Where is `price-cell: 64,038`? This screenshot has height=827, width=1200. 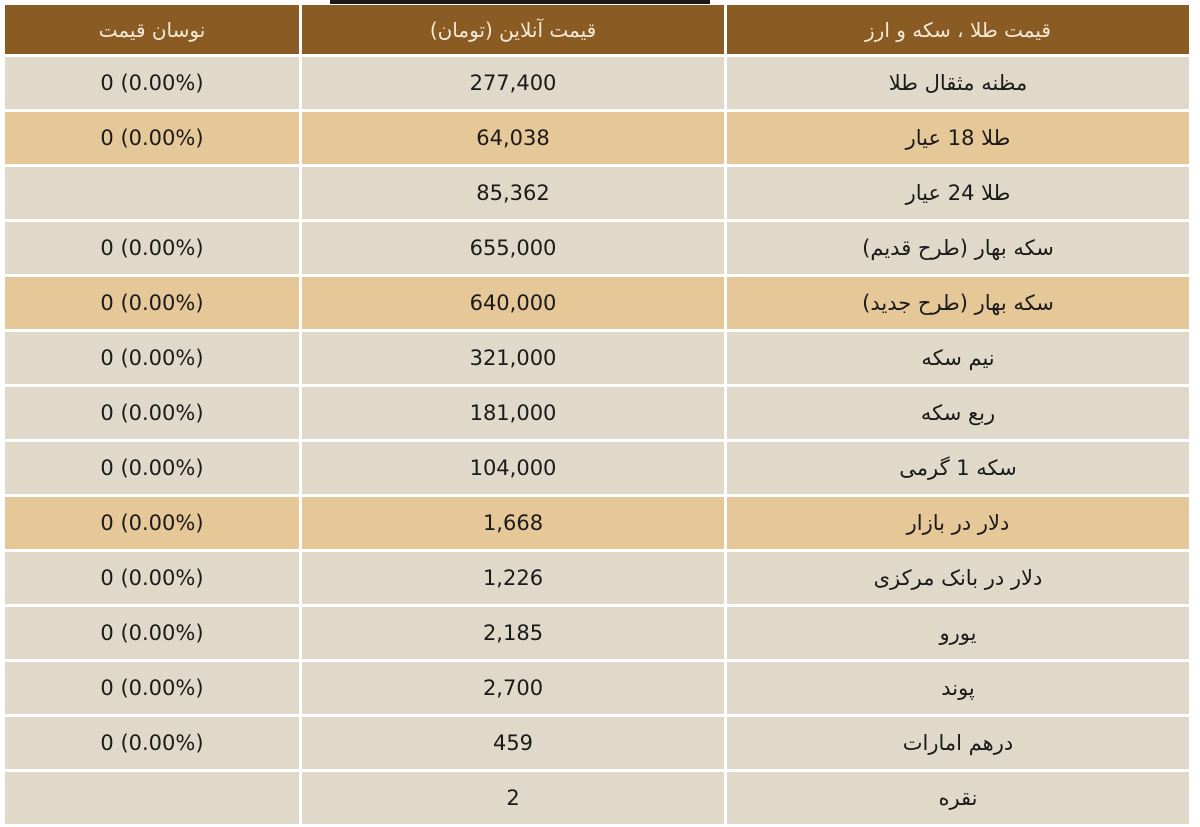
price-cell: 64,038 is located at coordinates (513, 138).